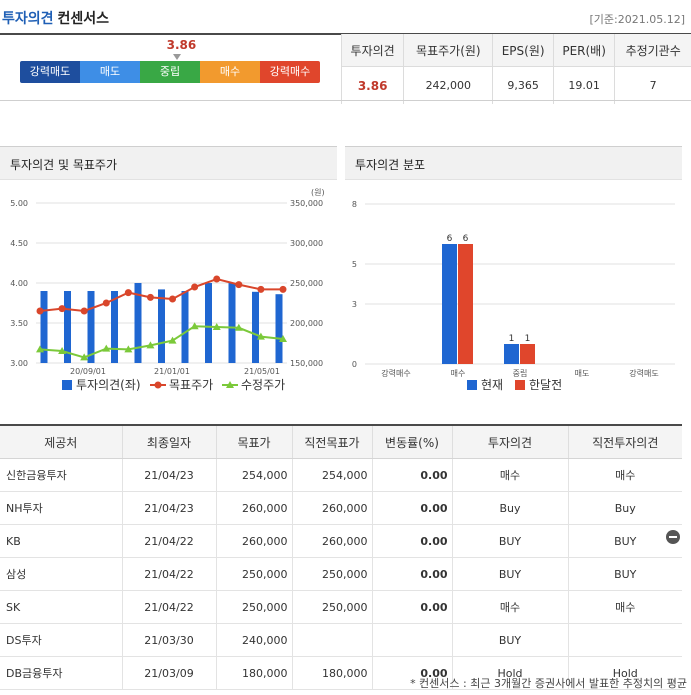 Image resolution: width=691 pixels, height=695 pixels. Describe the element at coordinates (395, 373) in the screenshot. I see `category-label: 강력매수` at that location.